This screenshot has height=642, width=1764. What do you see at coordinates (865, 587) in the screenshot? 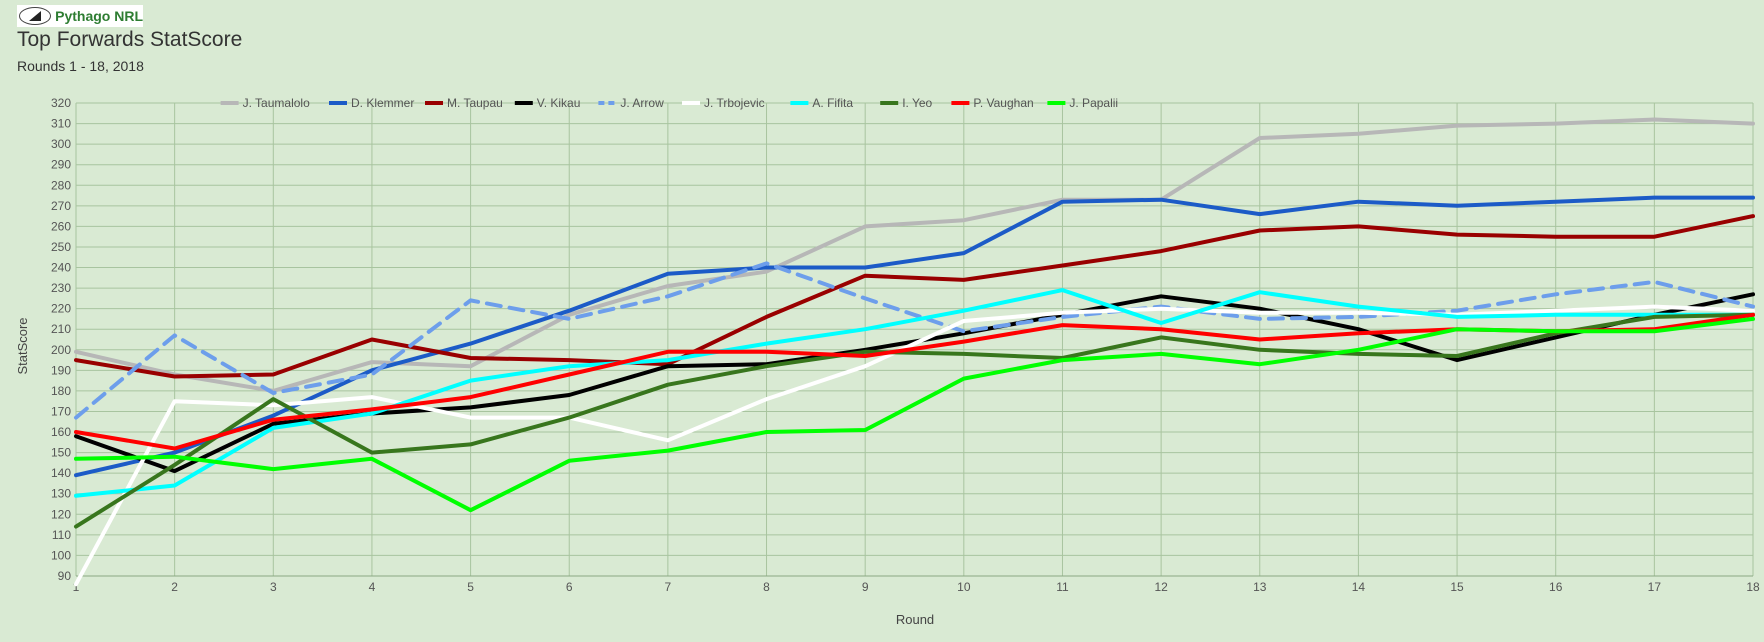
I see `x-tick-label: 9` at bounding box center [865, 587].